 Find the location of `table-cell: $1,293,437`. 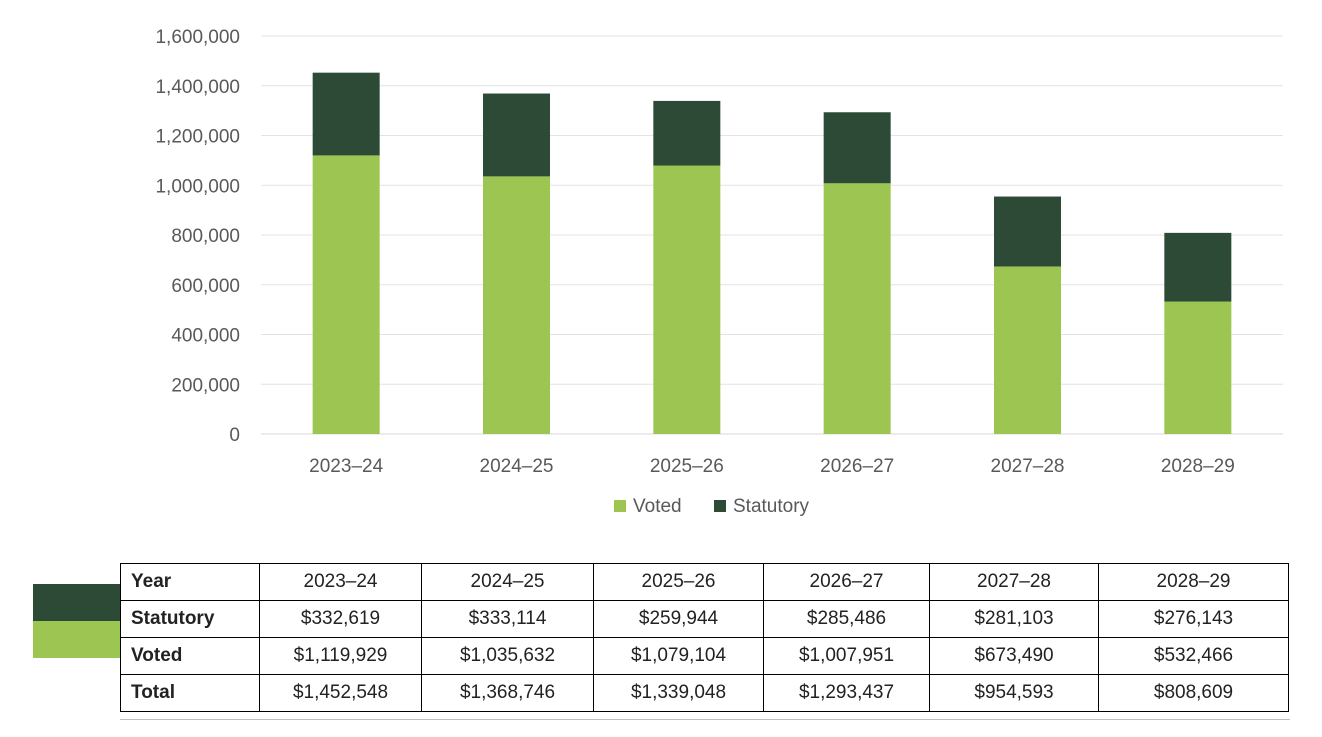

table-cell: $1,293,437 is located at coordinates (846, 693).